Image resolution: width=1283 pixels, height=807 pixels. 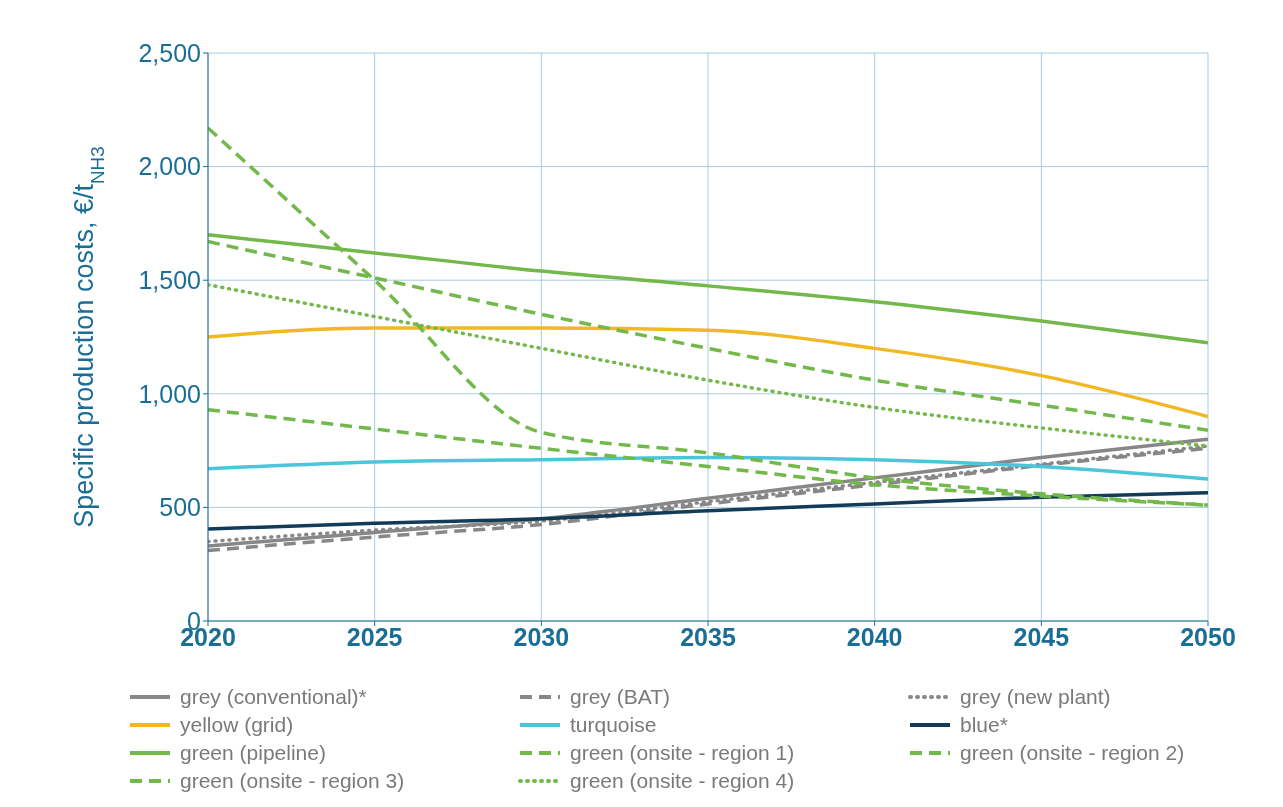 What do you see at coordinates (1208, 636) in the screenshot?
I see `x-tick-label: 2050` at bounding box center [1208, 636].